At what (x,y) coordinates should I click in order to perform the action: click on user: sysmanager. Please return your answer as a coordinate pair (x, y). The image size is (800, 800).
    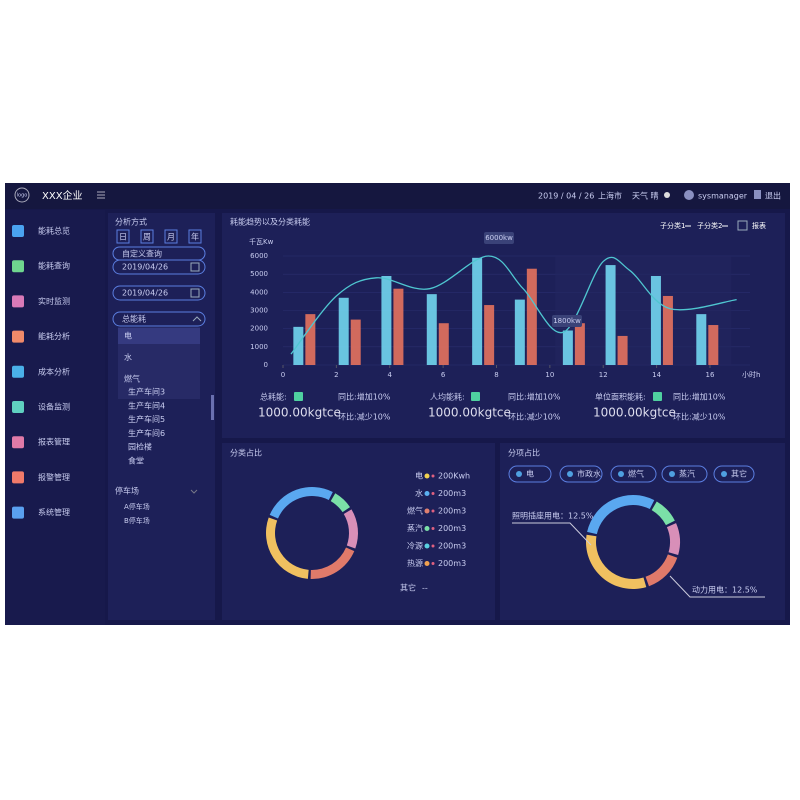
    Looking at the image, I should click on (723, 196).